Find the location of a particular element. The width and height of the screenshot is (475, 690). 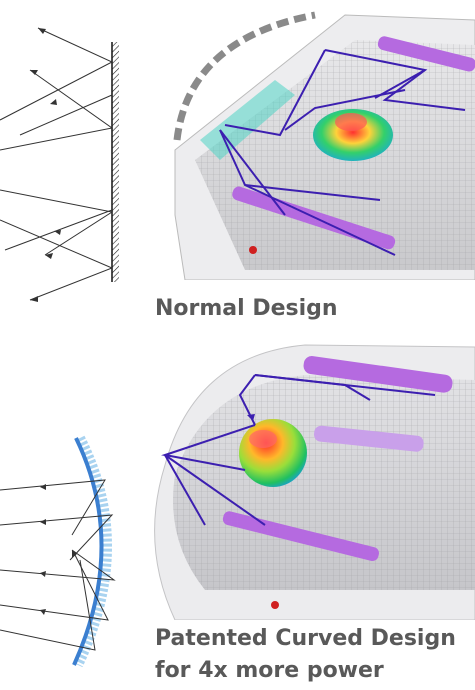

curved-reflection-rays is located at coordinates (298, 450).